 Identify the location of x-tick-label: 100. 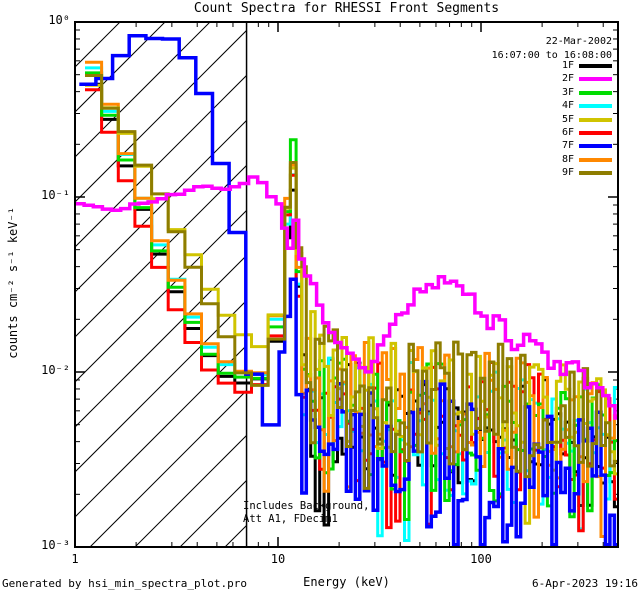
(481, 559).